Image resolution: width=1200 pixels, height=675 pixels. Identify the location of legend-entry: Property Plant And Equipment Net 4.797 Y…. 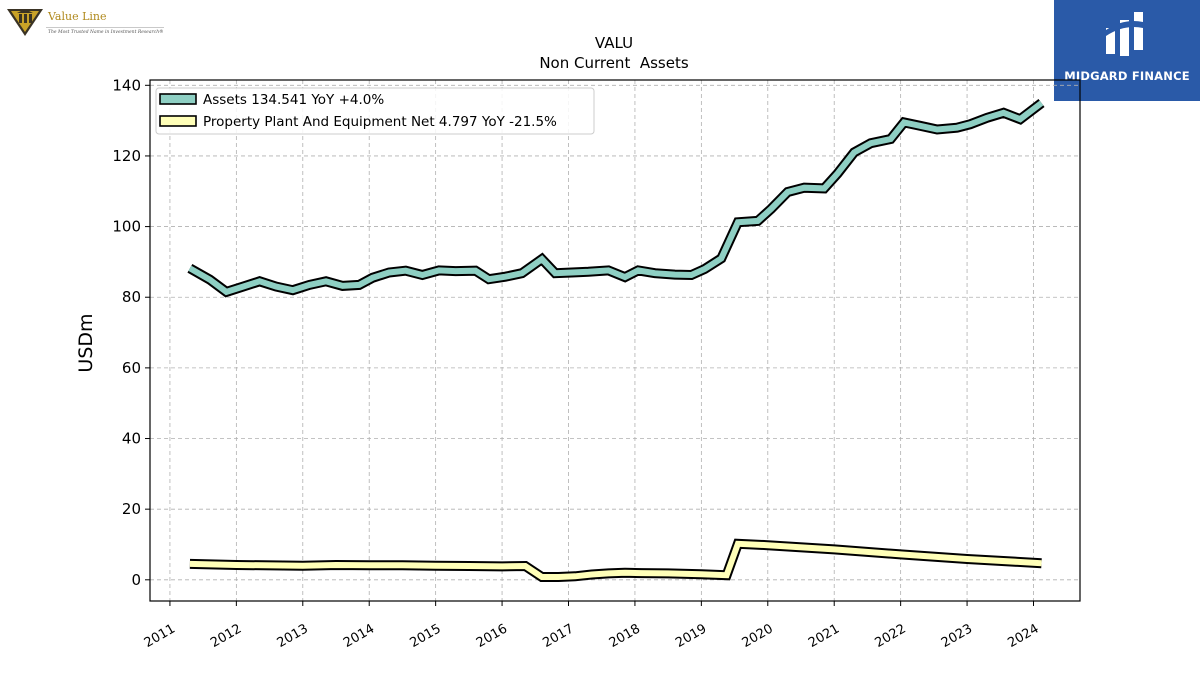
(380, 122).